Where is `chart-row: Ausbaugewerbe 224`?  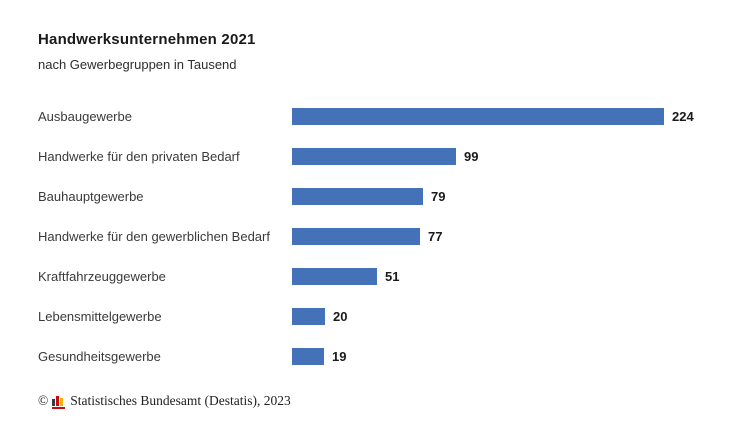
chart-row: Ausbaugewerbe 224 is located at coordinates (394, 116).